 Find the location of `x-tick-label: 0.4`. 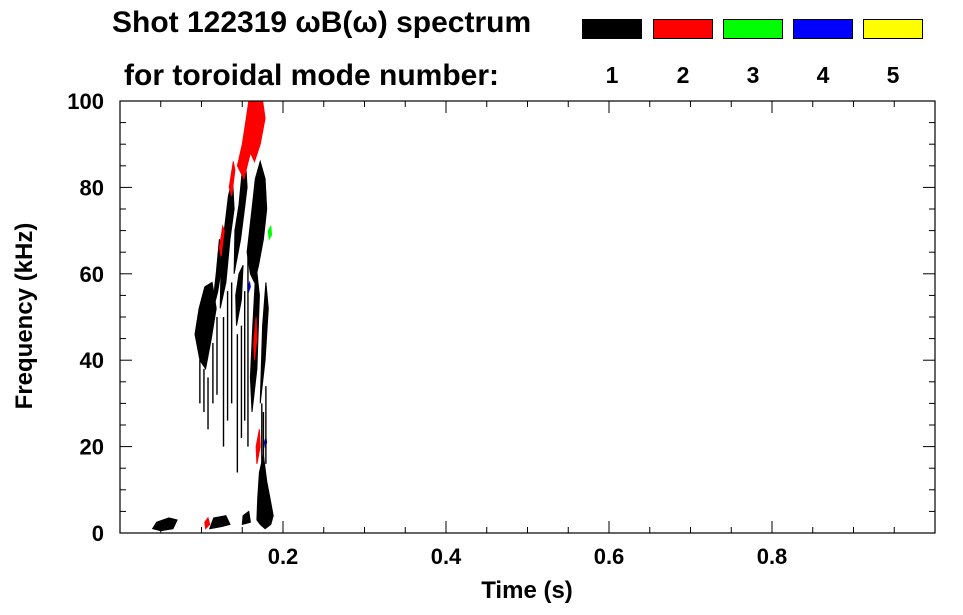

x-tick-label: 0.4 is located at coordinates (446, 556).